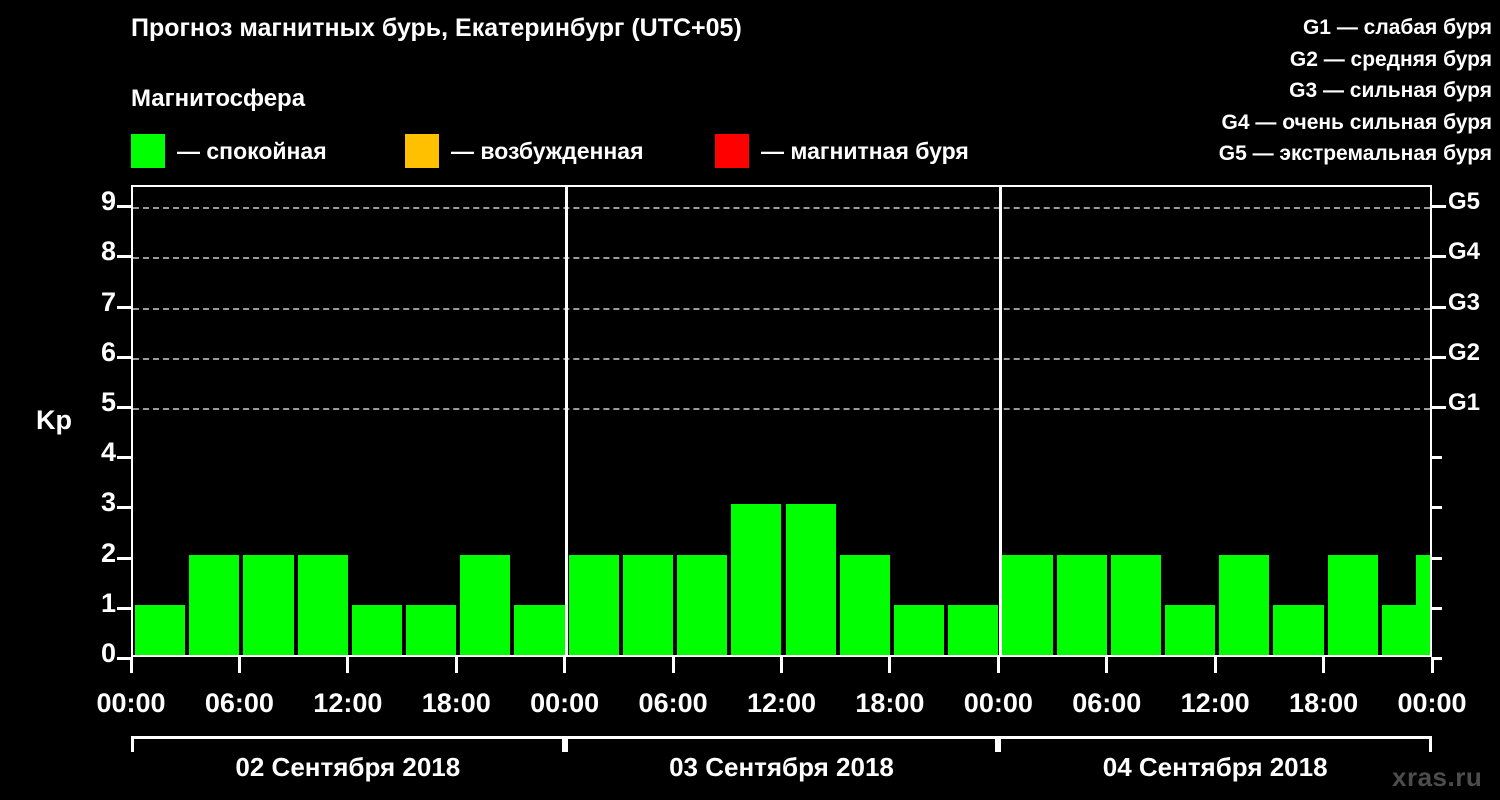  I want to click on g-axis-tick-label: G1, so click(1464, 402).